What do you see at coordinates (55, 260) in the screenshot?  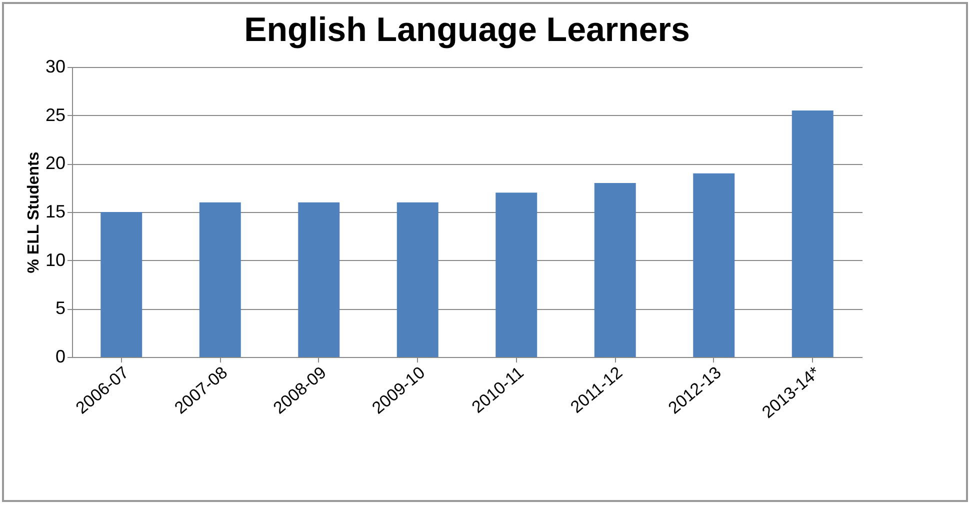 I see `y-tick-label: 10` at bounding box center [55, 260].